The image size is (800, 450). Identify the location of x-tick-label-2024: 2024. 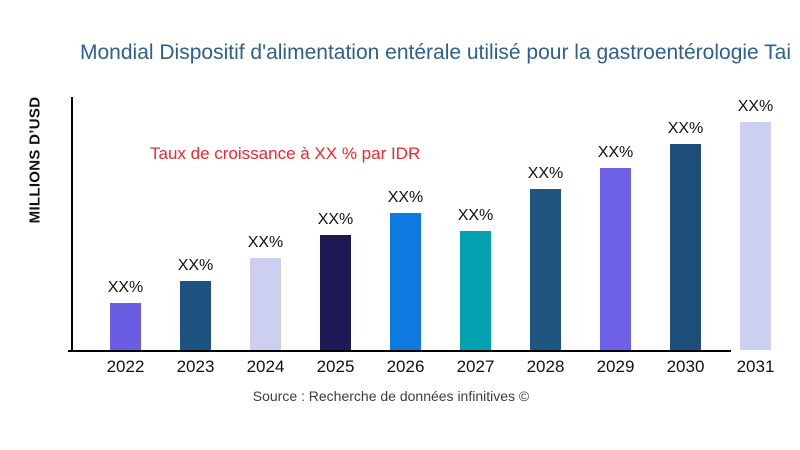
(265, 366).